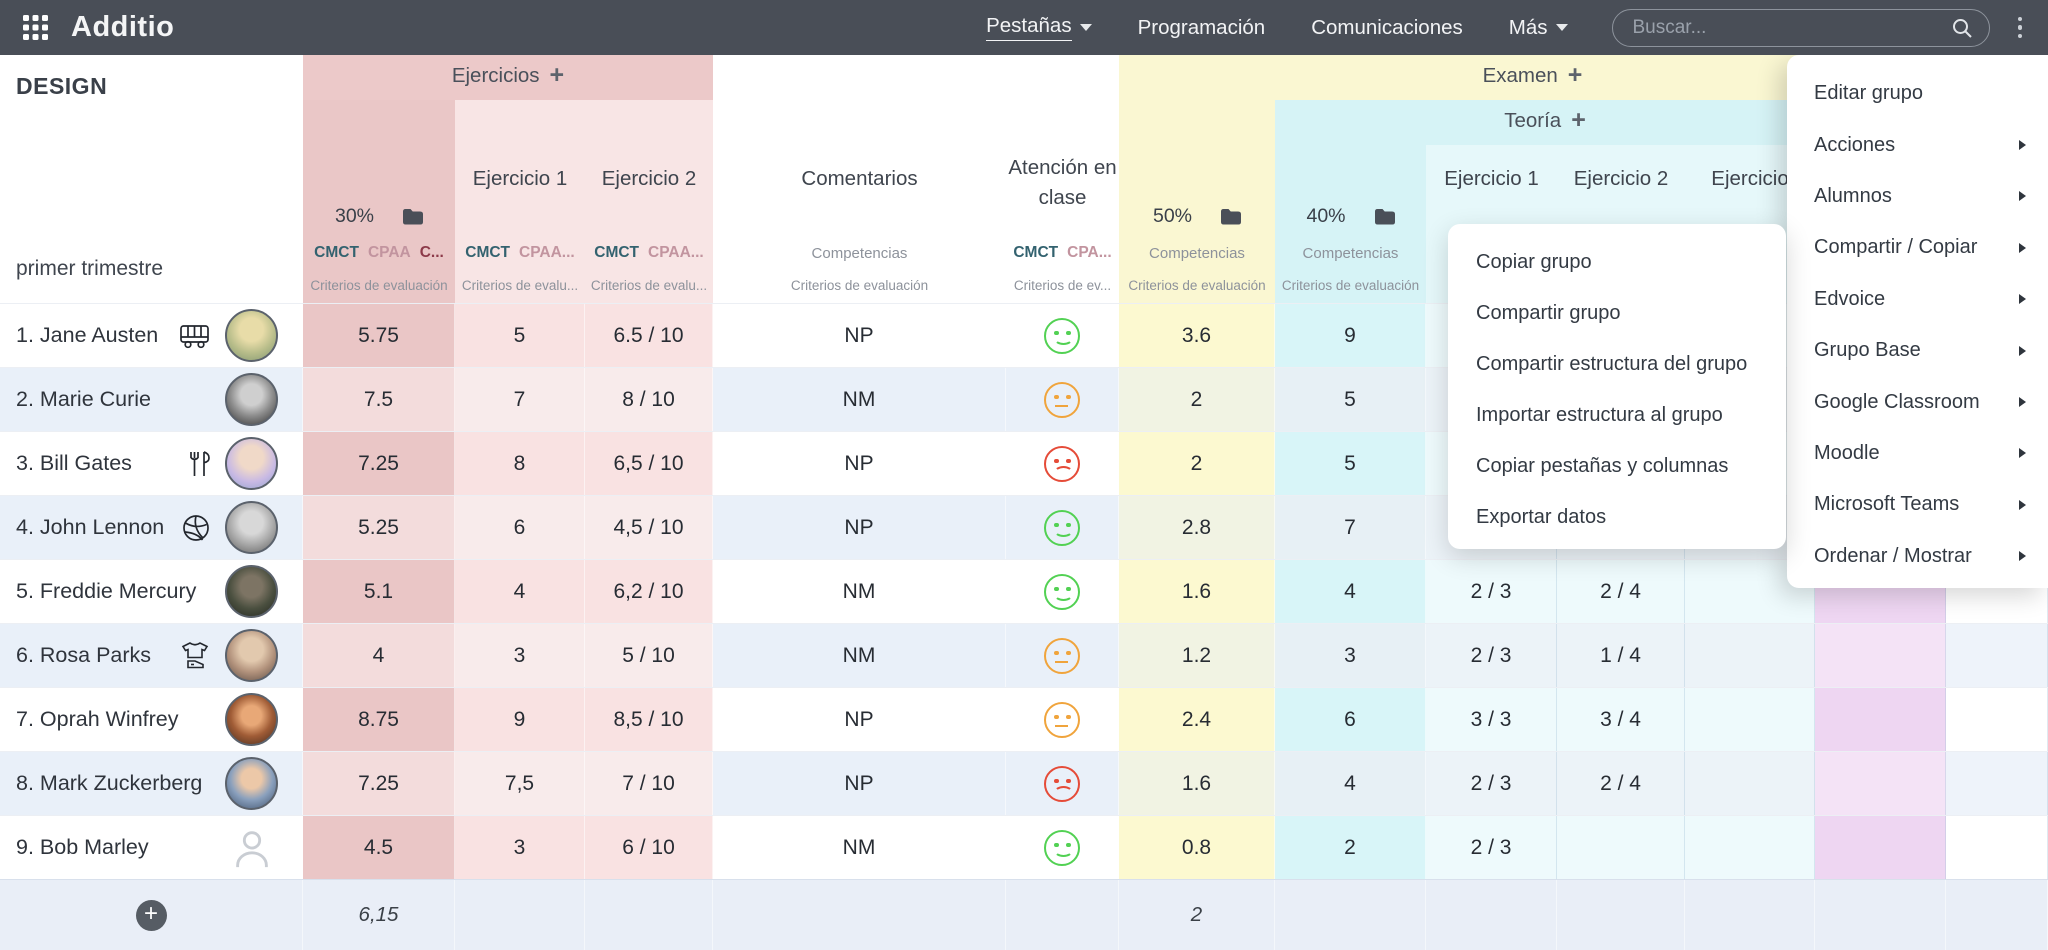 The height and width of the screenshot is (950, 2048). What do you see at coordinates (1917, 350) in the screenshot?
I see `menu-item-grupo-base: Grupo Base` at bounding box center [1917, 350].